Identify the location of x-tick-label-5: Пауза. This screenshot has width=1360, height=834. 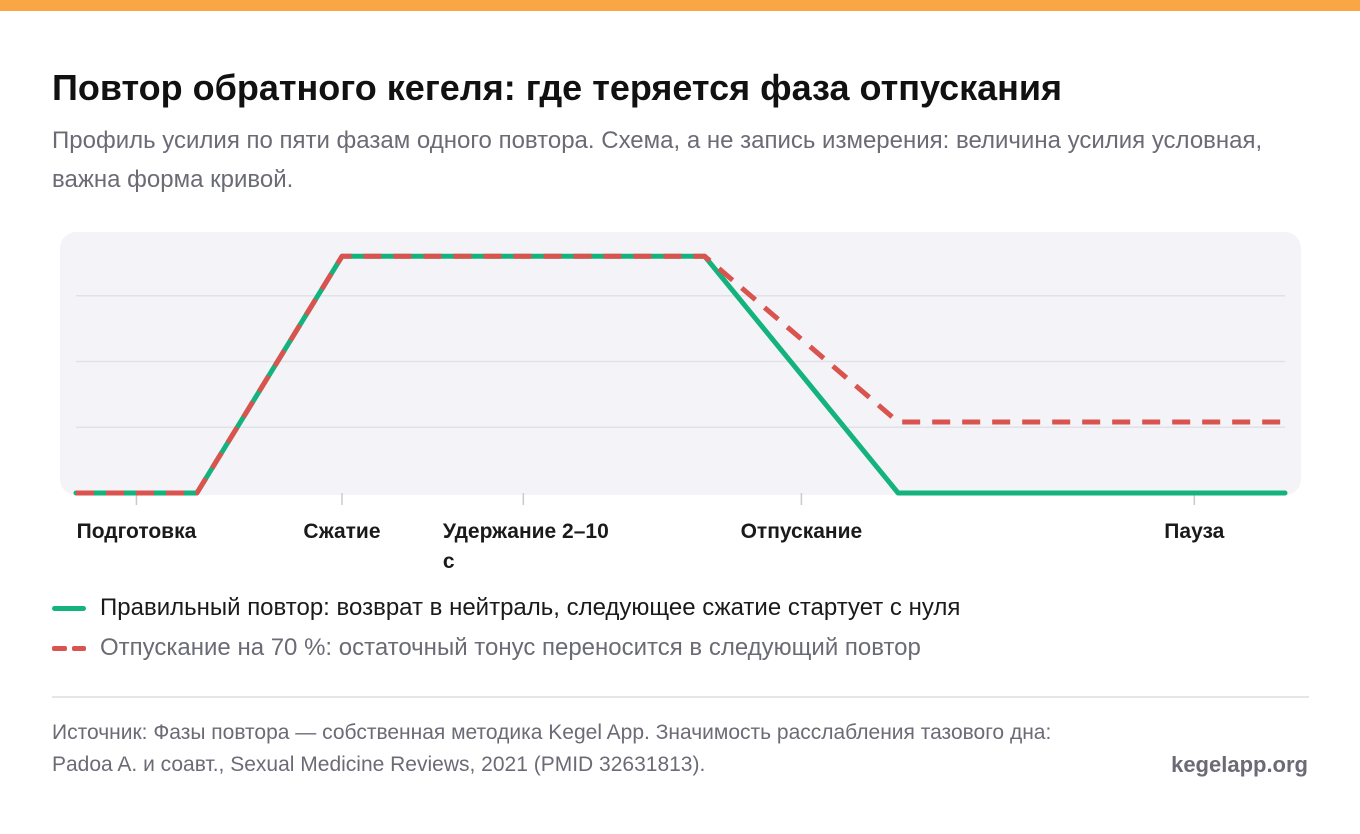
(1194, 531).